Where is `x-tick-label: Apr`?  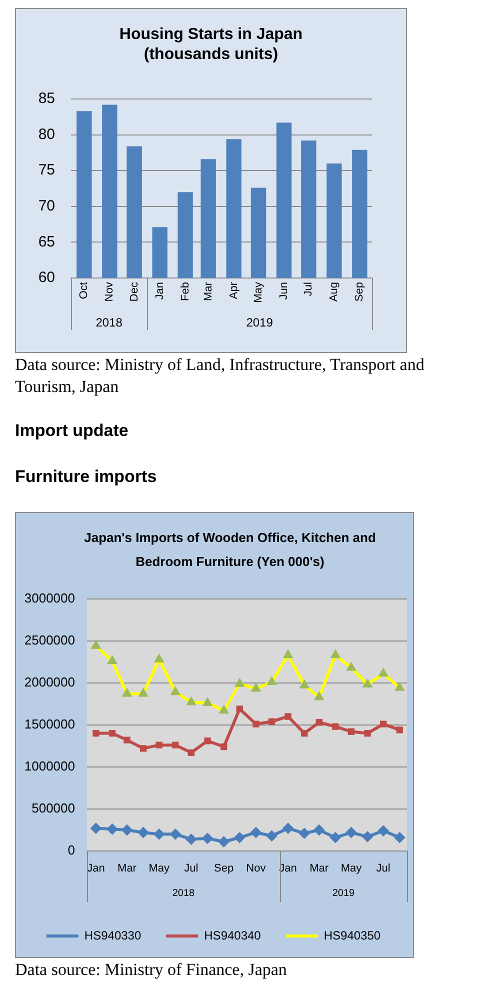
x-tick-label: Apr is located at coordinates (234, 291).